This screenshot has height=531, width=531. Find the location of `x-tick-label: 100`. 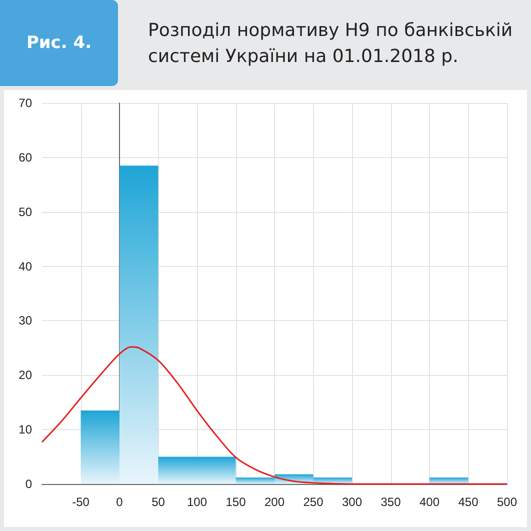

x-tick-label: 100 is located at coordinates (197, 502).